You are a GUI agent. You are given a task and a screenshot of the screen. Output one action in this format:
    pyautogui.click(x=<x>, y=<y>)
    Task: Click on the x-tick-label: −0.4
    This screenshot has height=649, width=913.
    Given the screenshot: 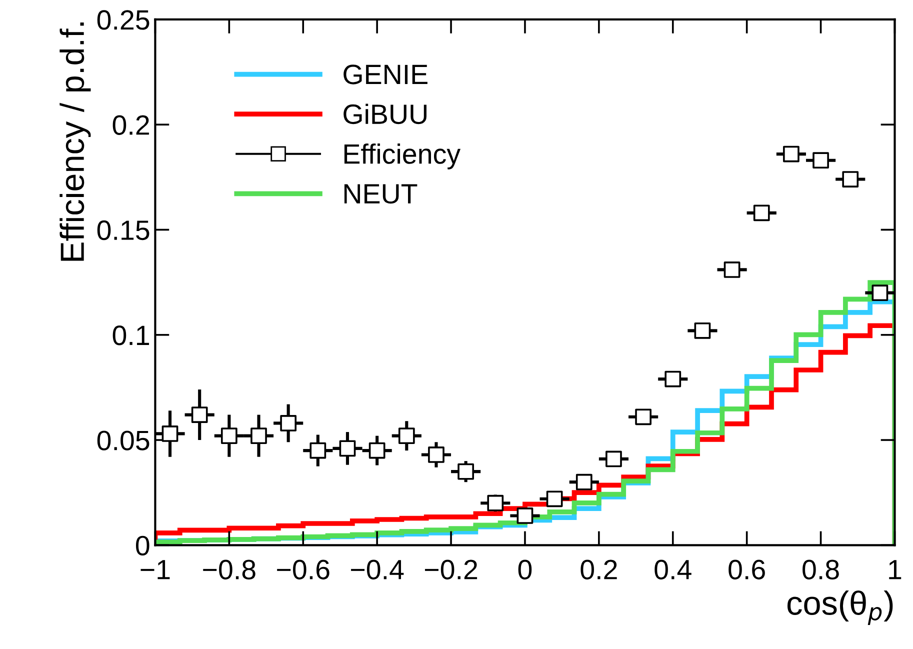 What is the action you would take?
    pyautogui.click(x=377, y=570)
    